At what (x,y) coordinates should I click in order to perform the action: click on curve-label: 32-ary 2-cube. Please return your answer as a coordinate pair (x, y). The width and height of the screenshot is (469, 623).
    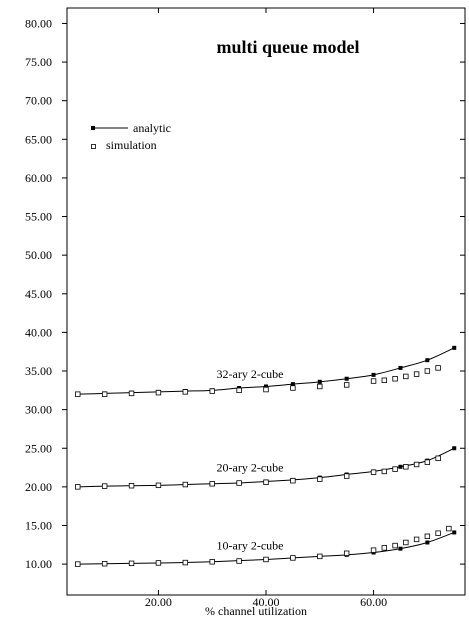
    Looking at the image, I should click on (250, 374).